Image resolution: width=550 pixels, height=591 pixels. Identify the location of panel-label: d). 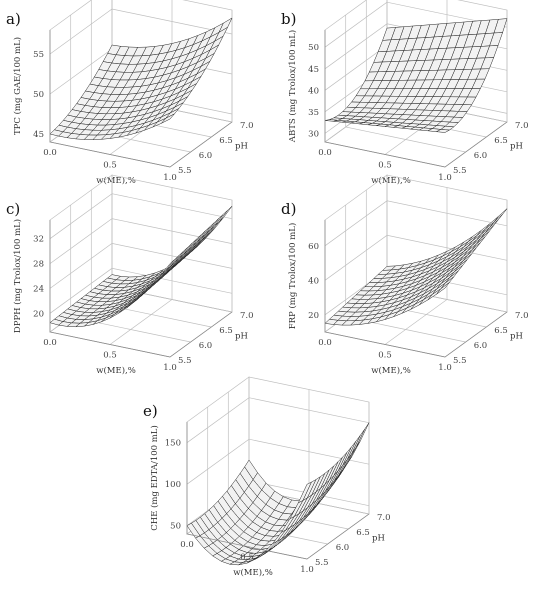
(288, 209).